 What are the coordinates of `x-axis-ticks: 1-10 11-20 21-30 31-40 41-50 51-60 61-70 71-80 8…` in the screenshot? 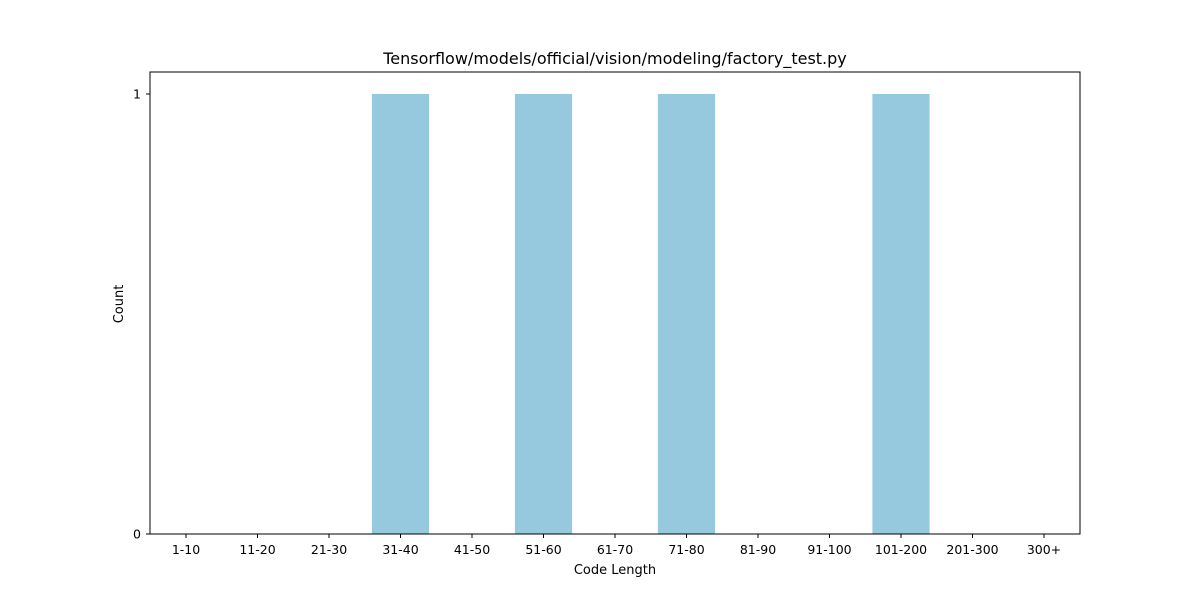 It's located at (616, 545).